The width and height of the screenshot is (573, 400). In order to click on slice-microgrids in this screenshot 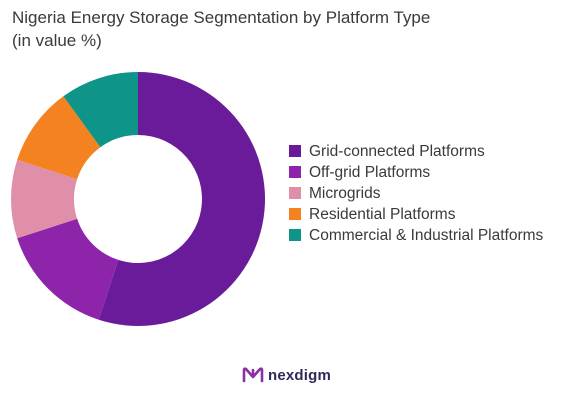, I will do `click(44, 199)`.